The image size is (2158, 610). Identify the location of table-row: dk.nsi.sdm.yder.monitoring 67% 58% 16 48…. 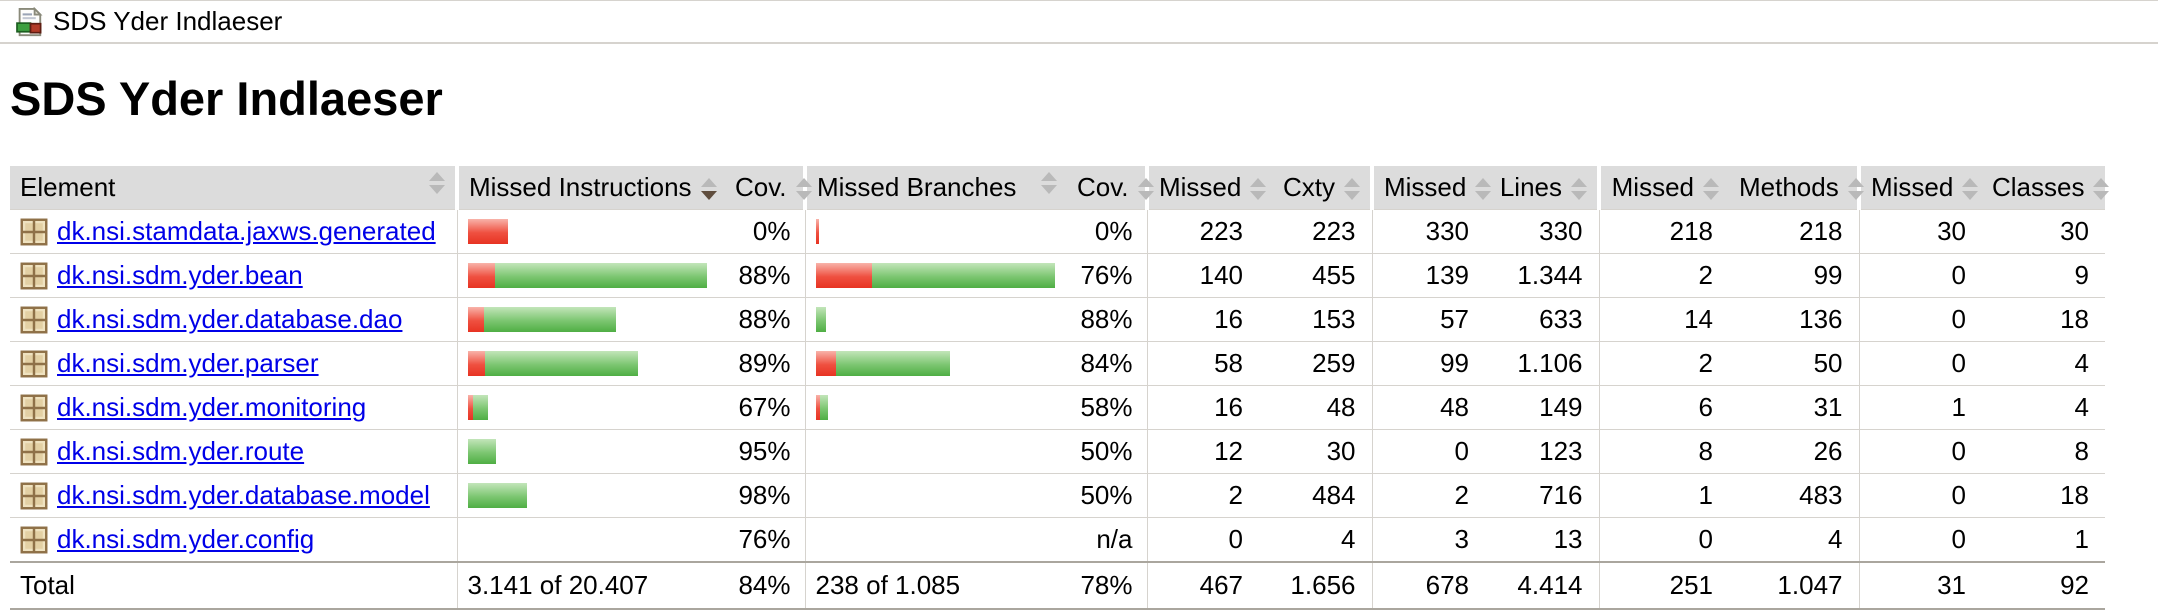
(1057, 407).